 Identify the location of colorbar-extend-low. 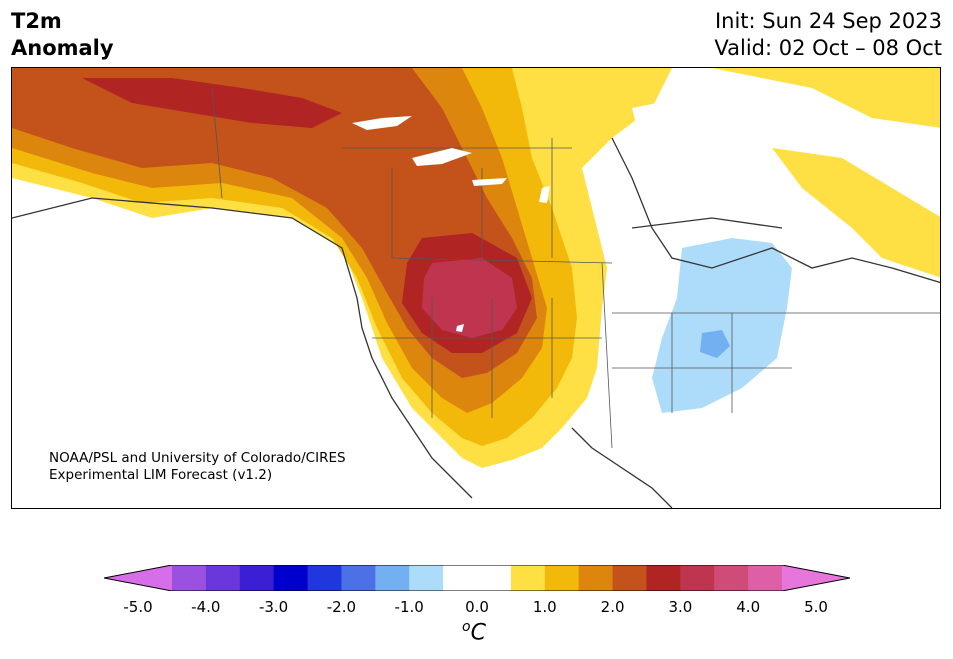
(138, 578).